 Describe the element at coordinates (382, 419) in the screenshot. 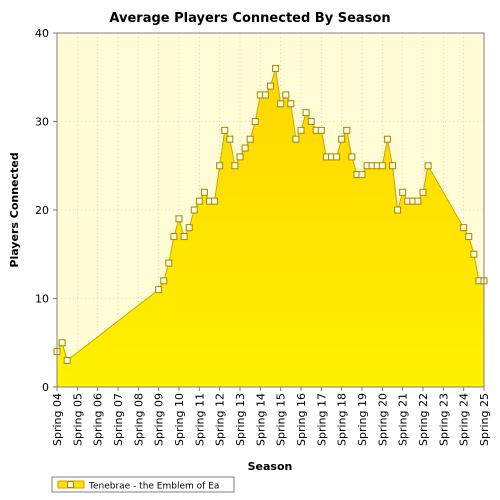

I see `x-tick-label: Spring 20` at that location.